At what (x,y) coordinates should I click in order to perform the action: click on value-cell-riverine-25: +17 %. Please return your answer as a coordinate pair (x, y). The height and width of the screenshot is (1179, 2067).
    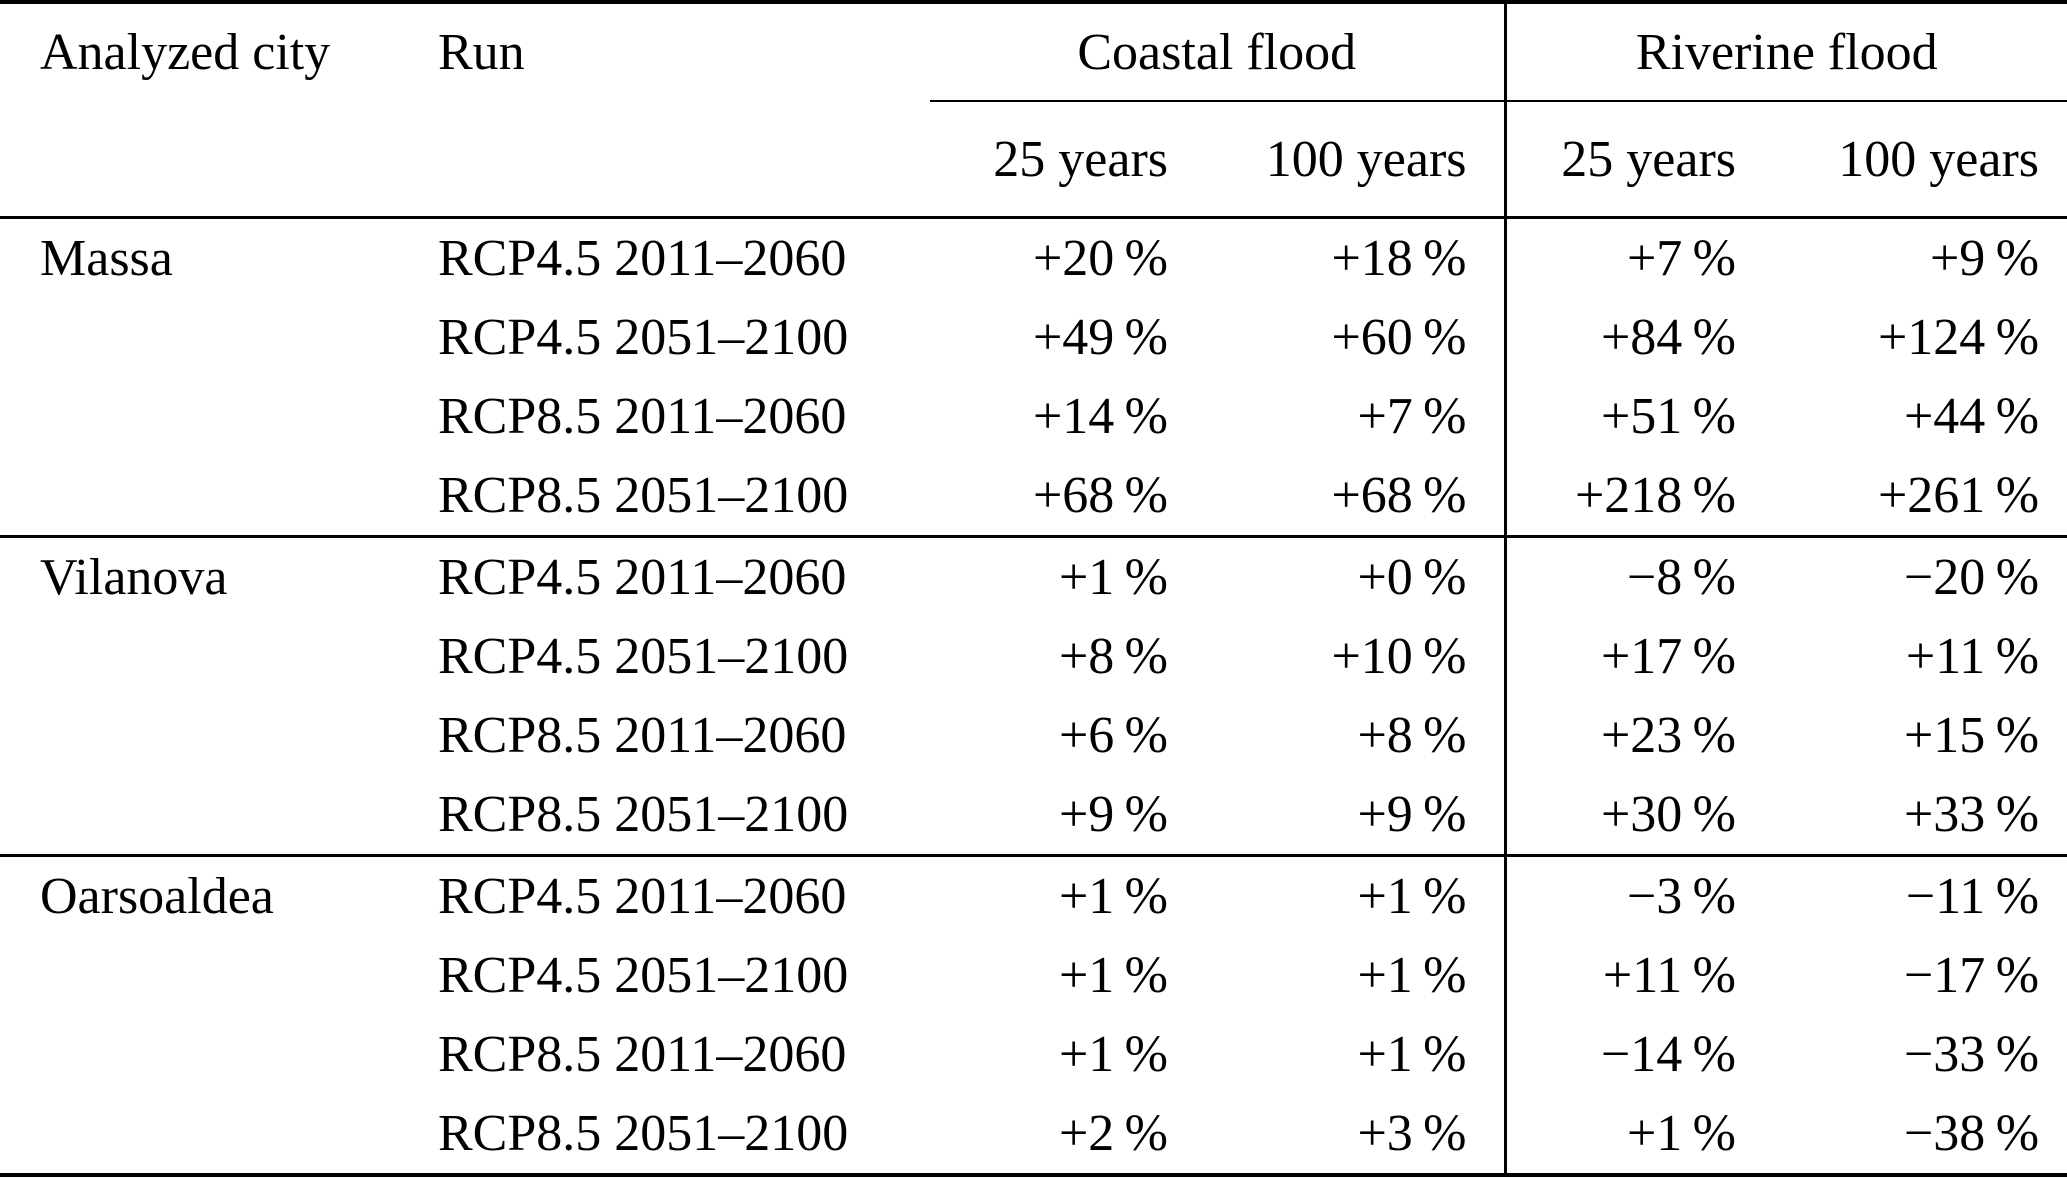
    Looking at the image, I should click on (1619, 656).